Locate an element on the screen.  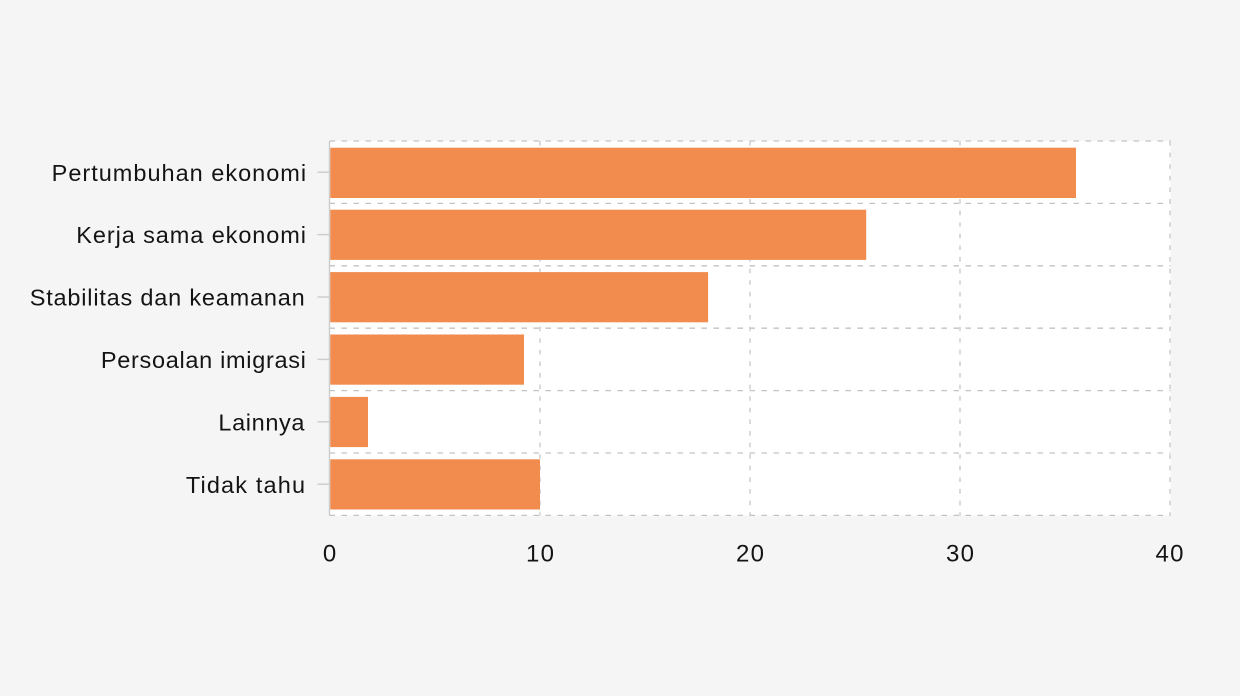
svg-text: Kerja sama ekonomi is located at coordinates (191, 235).